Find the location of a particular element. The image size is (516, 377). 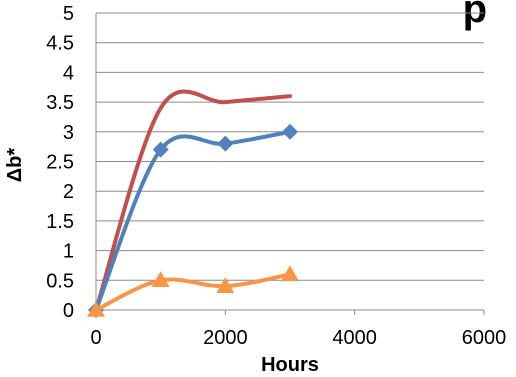

y-tick-label: 1.5 is located at coordinates (60, 222).